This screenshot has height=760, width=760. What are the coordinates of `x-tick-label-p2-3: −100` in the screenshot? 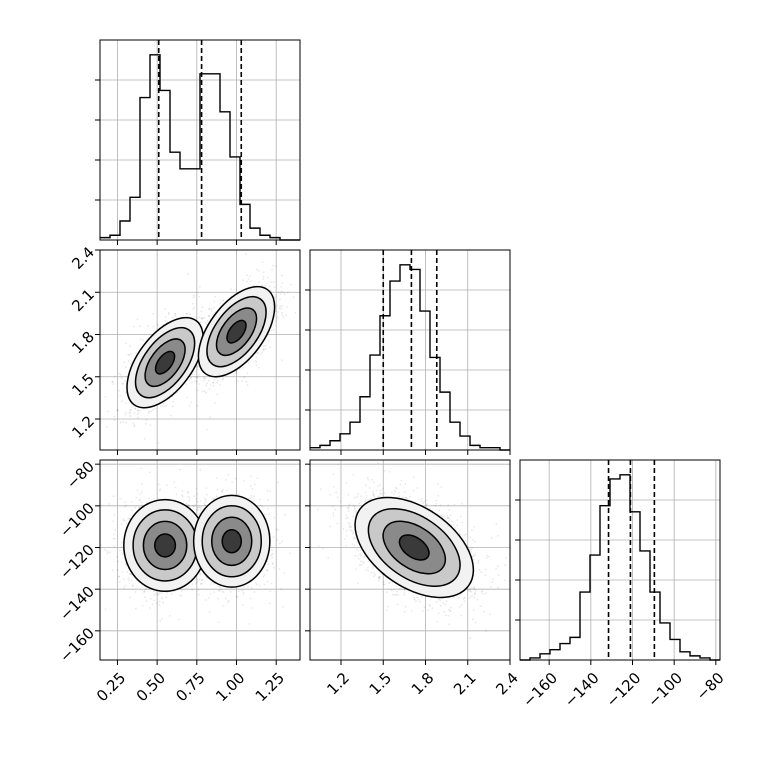 It's located at (665, 690).